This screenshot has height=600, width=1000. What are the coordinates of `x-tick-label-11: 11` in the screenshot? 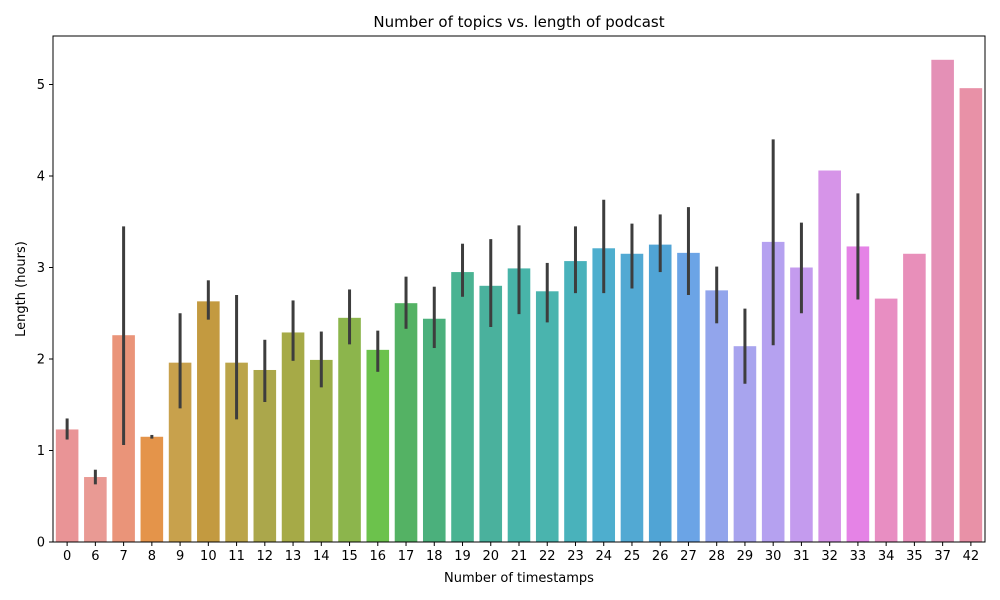 It's located at (236, 556).